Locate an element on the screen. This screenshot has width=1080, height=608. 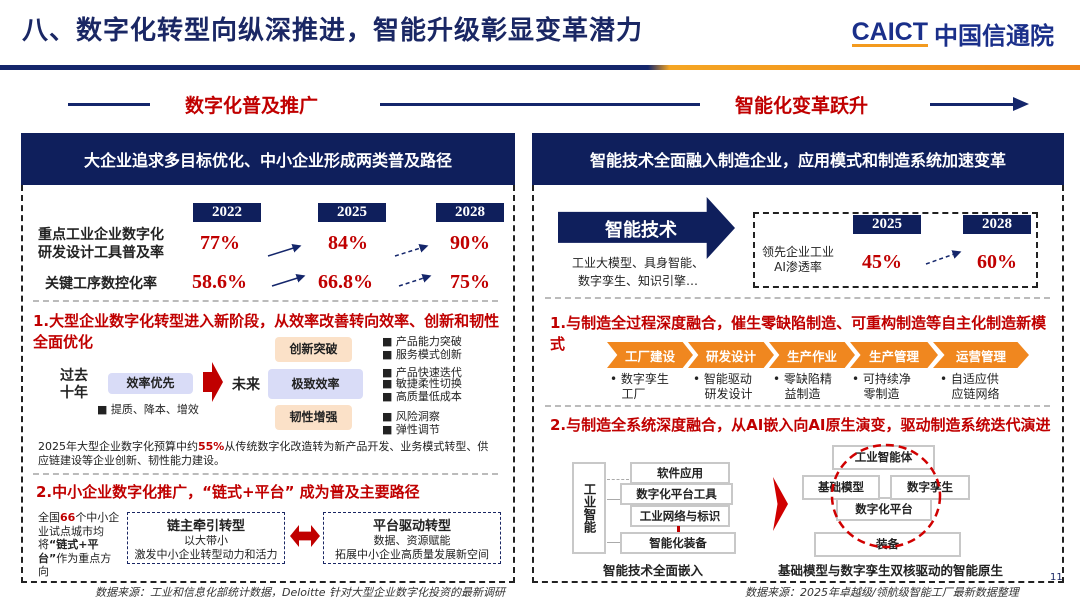
logo-en: CAICT is located at coordinates (889, 32).